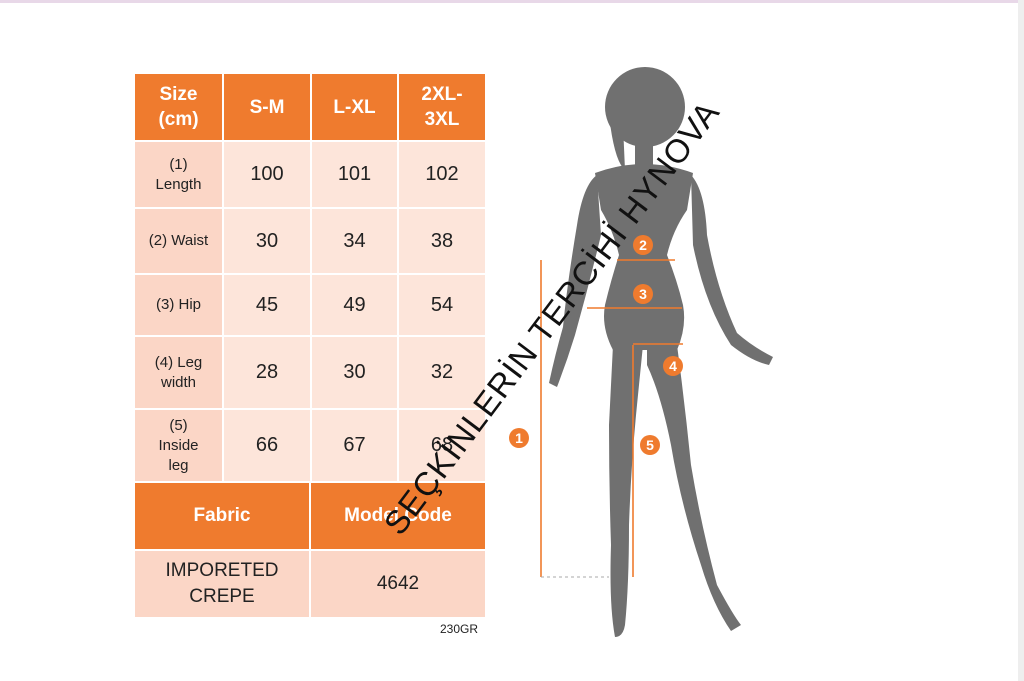 Image resolution: width=1024 pixels, height=681 pixels. Describe the element at coordinates (1021, 340) in the screenshot. I see `right-border` at that location.